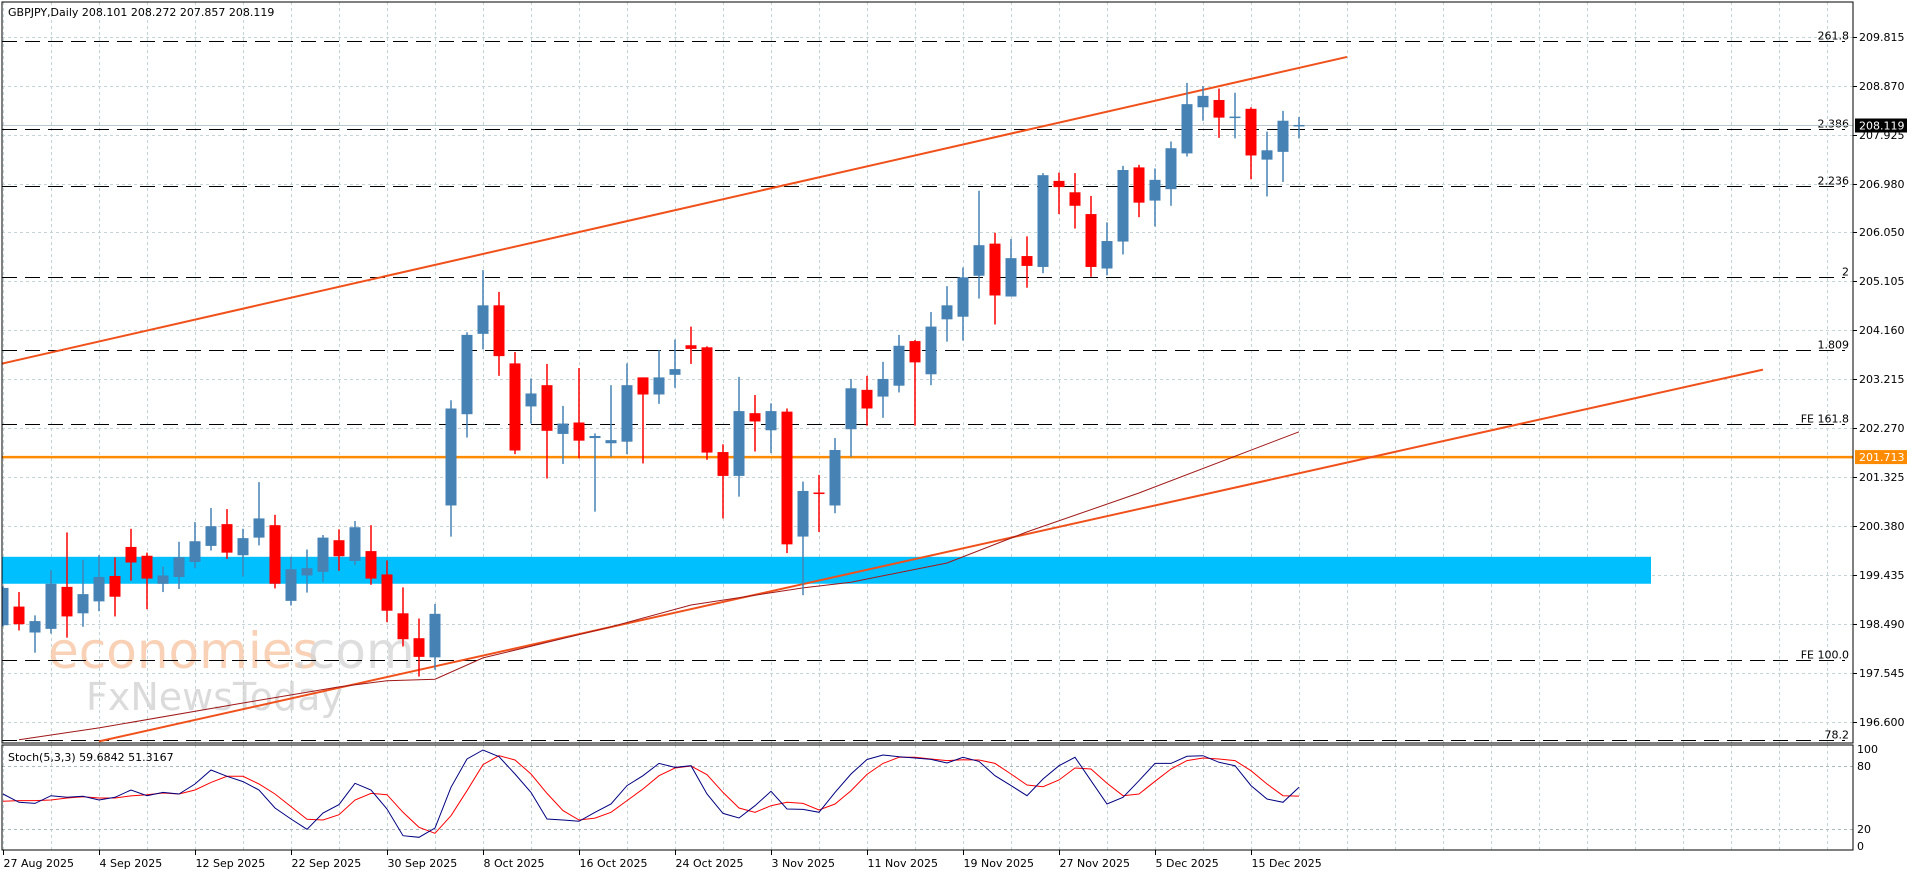  I want to click on fib-level-label: 261.8, so click(1834, 36).